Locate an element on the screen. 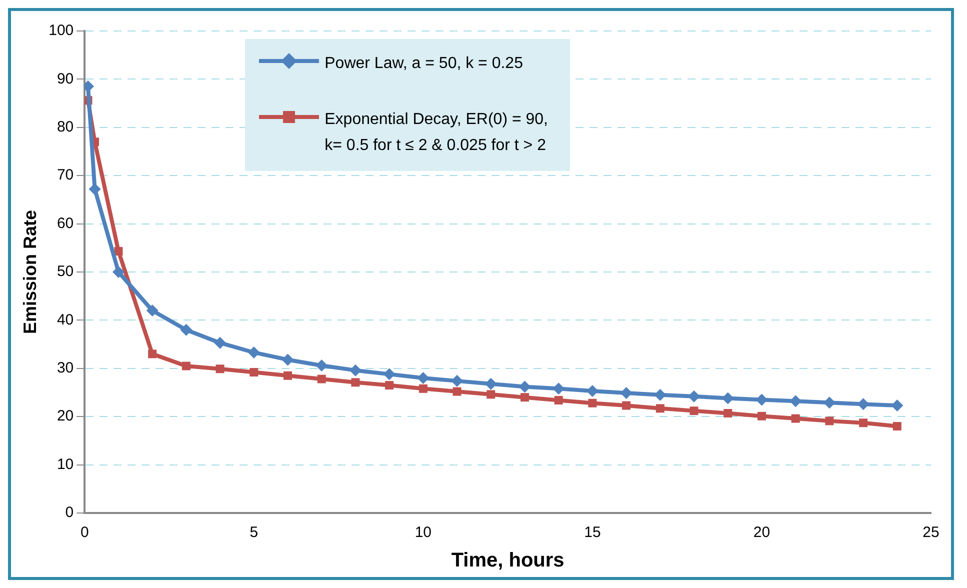 Image resolution: width=967 pixels, height=588 pixels. x-tick-label: 25 is located at coordinates (931, 533).